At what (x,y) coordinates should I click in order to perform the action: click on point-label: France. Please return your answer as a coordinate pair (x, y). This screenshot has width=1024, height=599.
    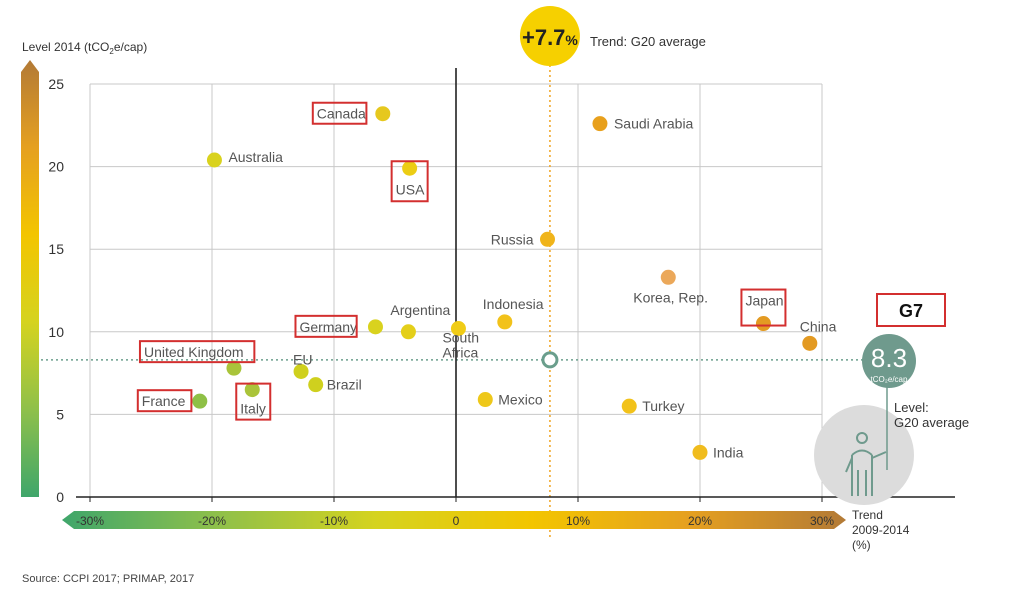
    Looking at the image, I should click on (164, 401).